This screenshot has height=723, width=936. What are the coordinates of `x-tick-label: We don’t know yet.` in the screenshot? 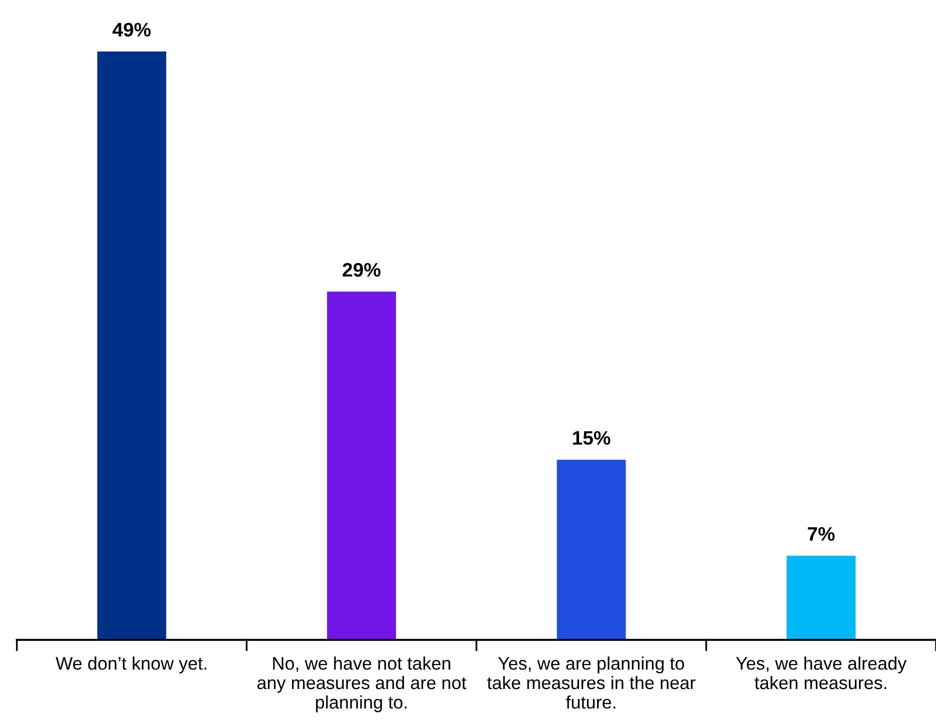 It's located at (131, 665).